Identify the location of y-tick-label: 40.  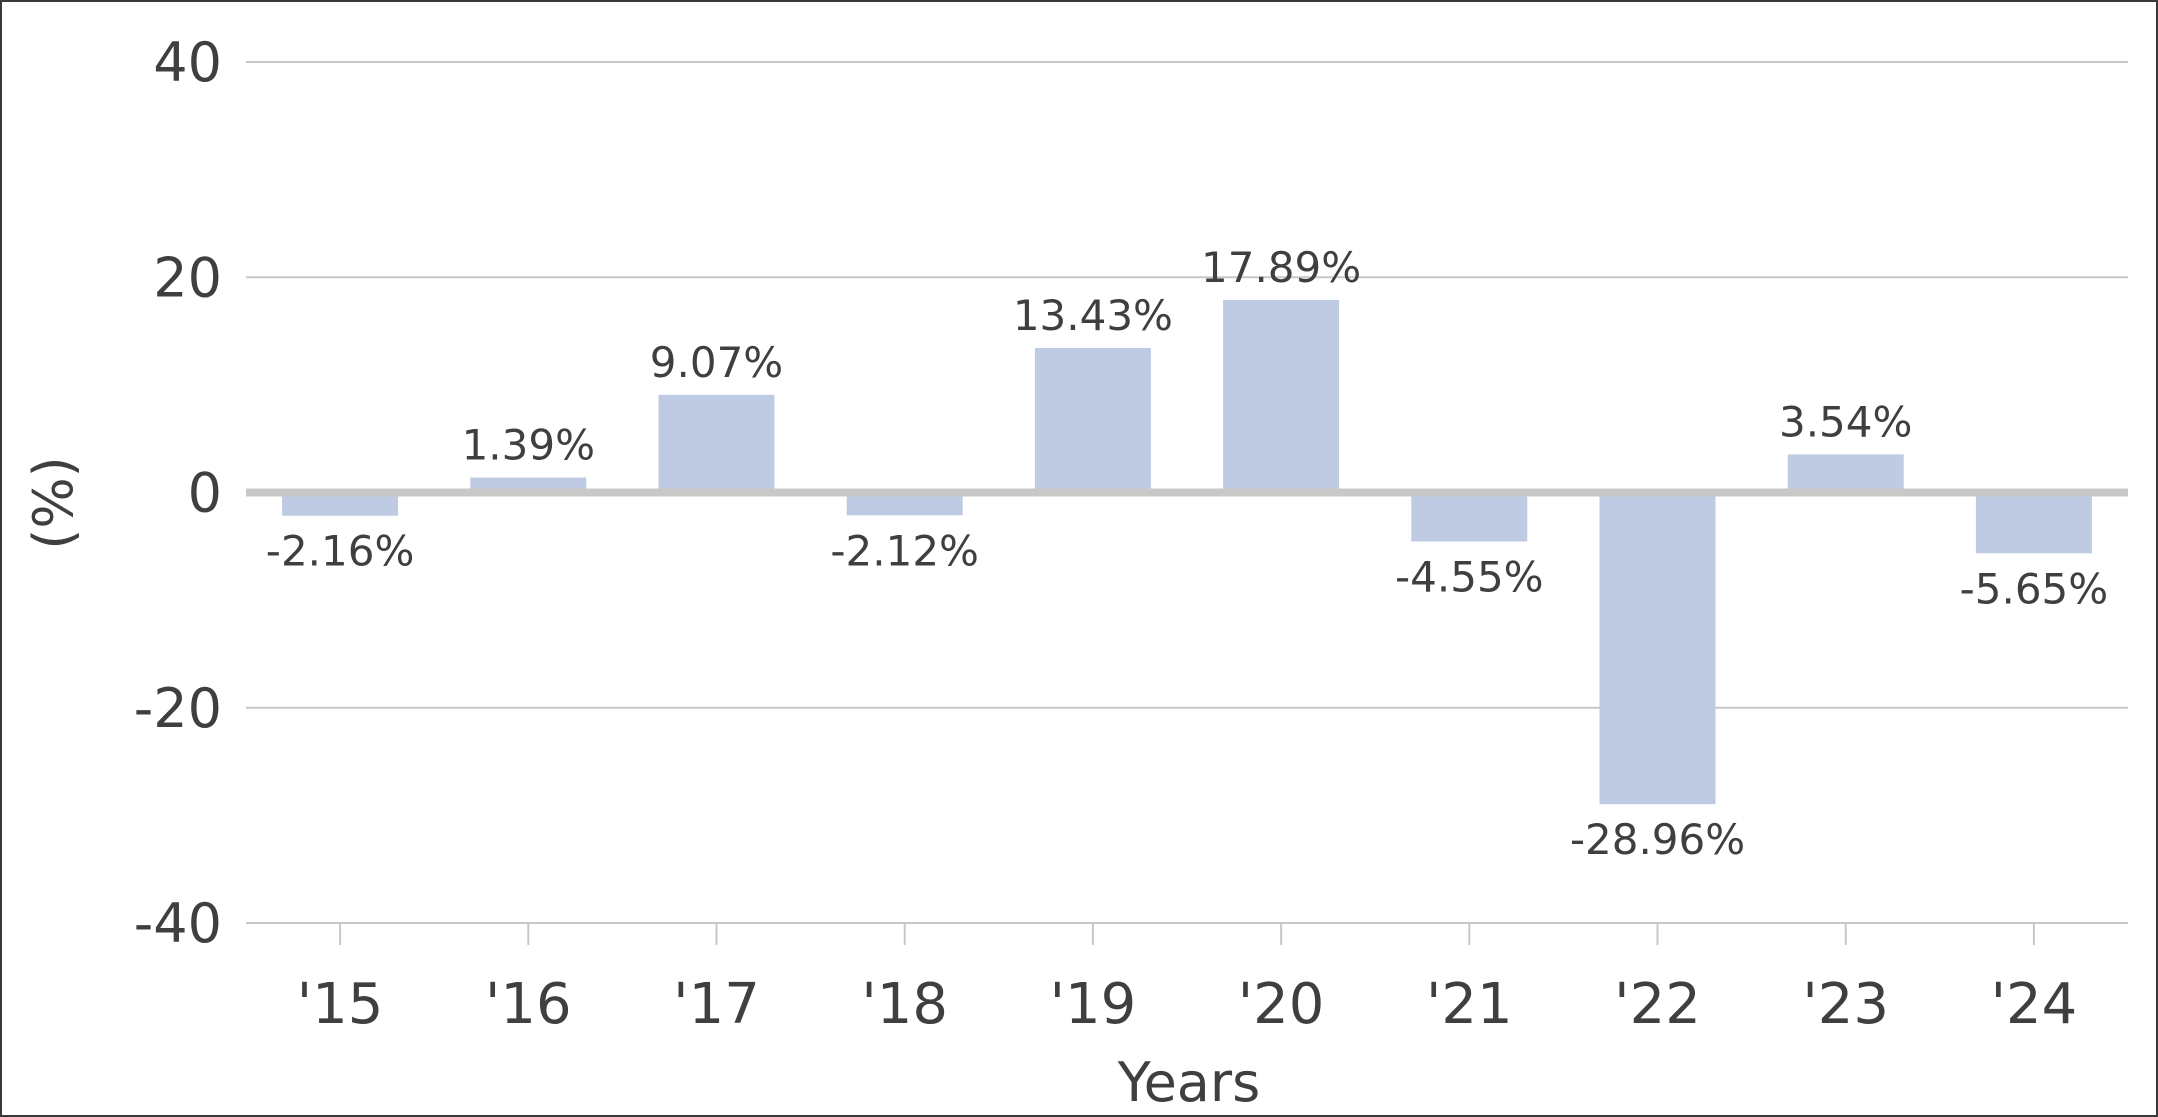
(187, 62).